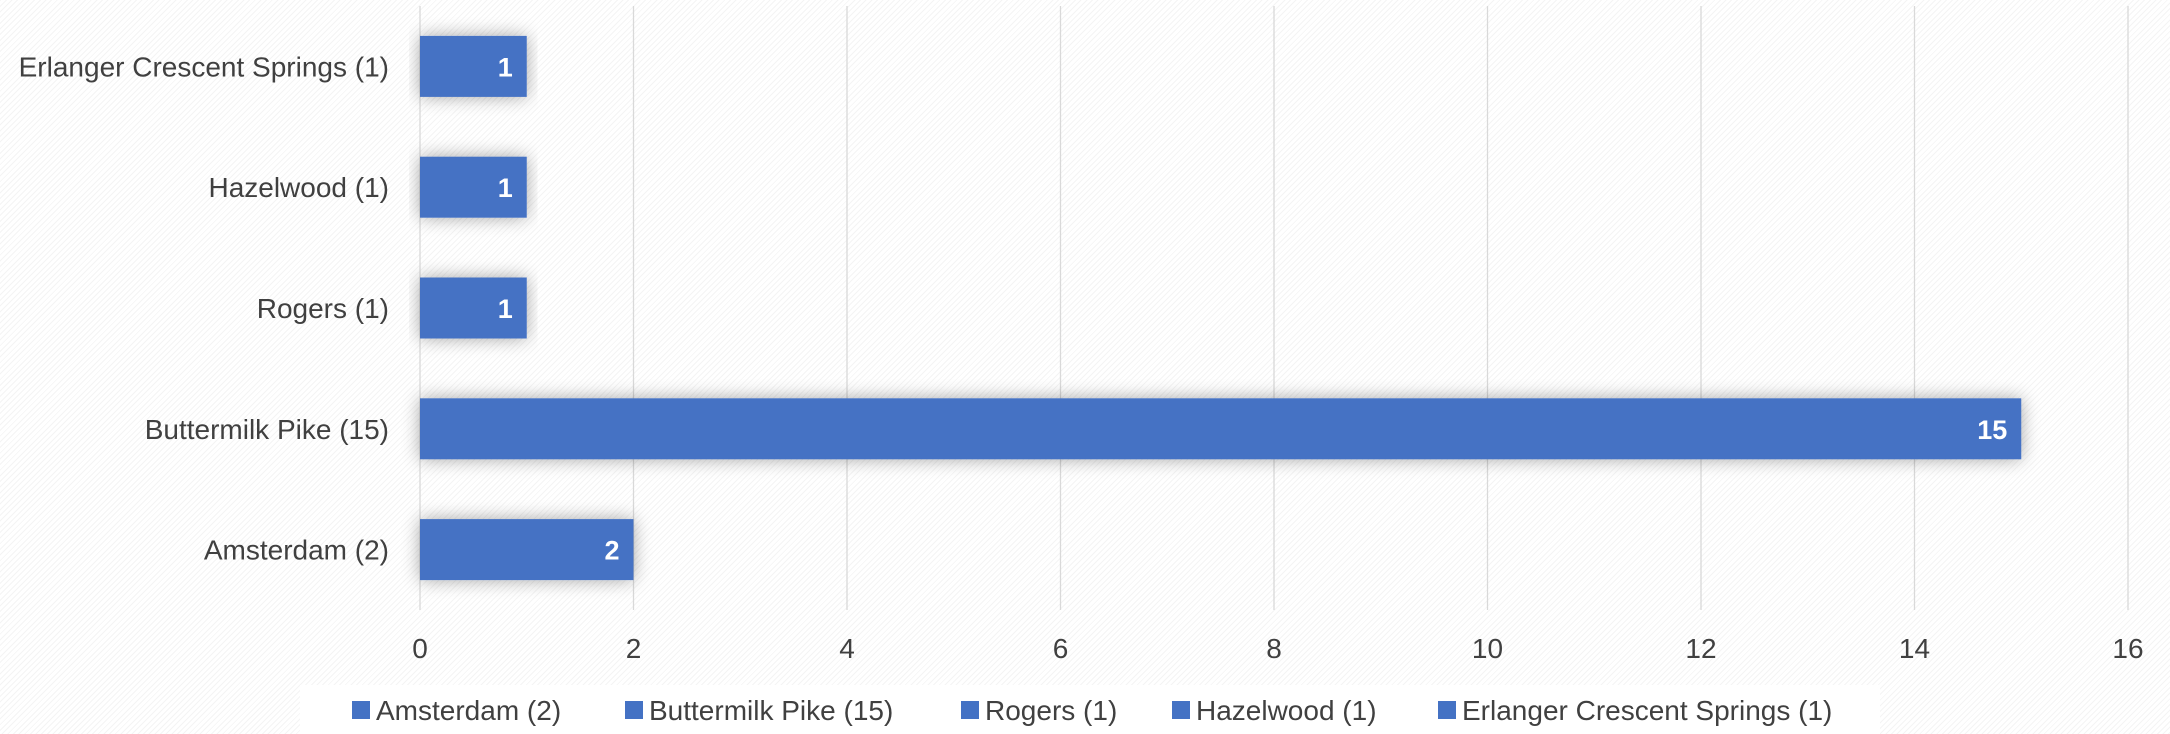 This screenshot has height=734, width=2170. Describe the element at coordinates (473, 66) in the screenshot. I see `bar-erlanger-crescent-springs` at that location.